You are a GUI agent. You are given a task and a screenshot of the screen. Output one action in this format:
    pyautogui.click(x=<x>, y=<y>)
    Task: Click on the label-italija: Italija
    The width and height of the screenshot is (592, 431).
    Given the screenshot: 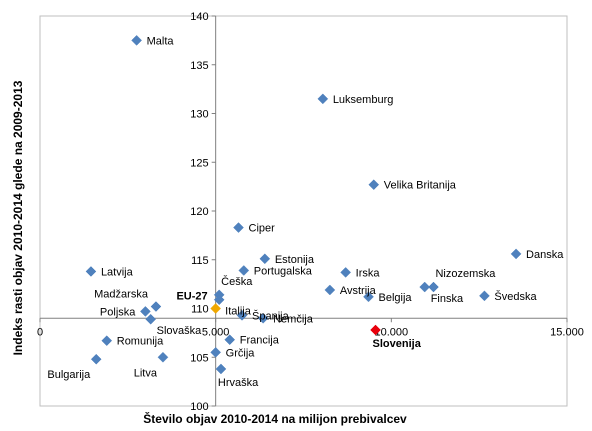 What is the action you would take?
    pyautogui.click(x=238, y=312)
    